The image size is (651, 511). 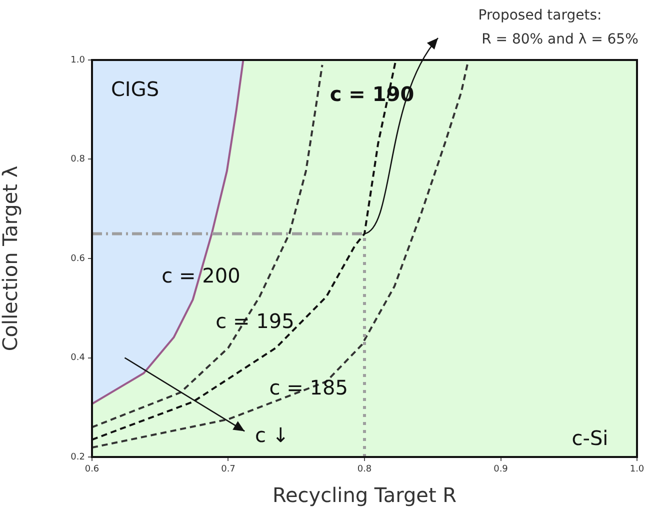 I want to click on x-axis-title: Recycling Target R, so click(x=364, y=495).